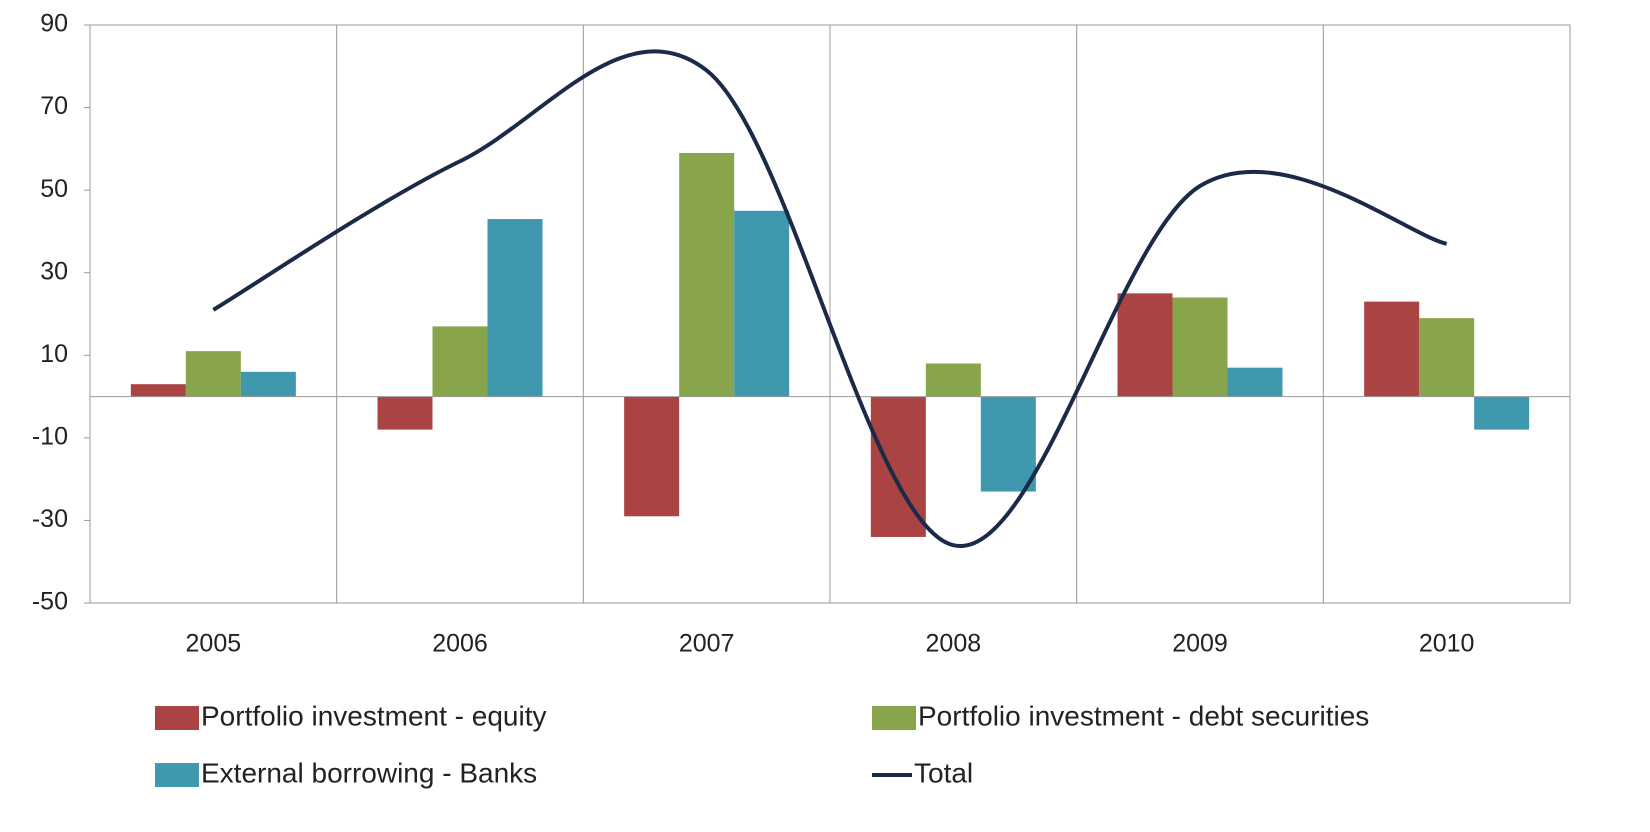 The width and height of the screenshot is (1650, 832). What do you see at coordinates (54, 271) in the screenshot?
I see `y-tick-label: 30` at bounding box center [54, 271].